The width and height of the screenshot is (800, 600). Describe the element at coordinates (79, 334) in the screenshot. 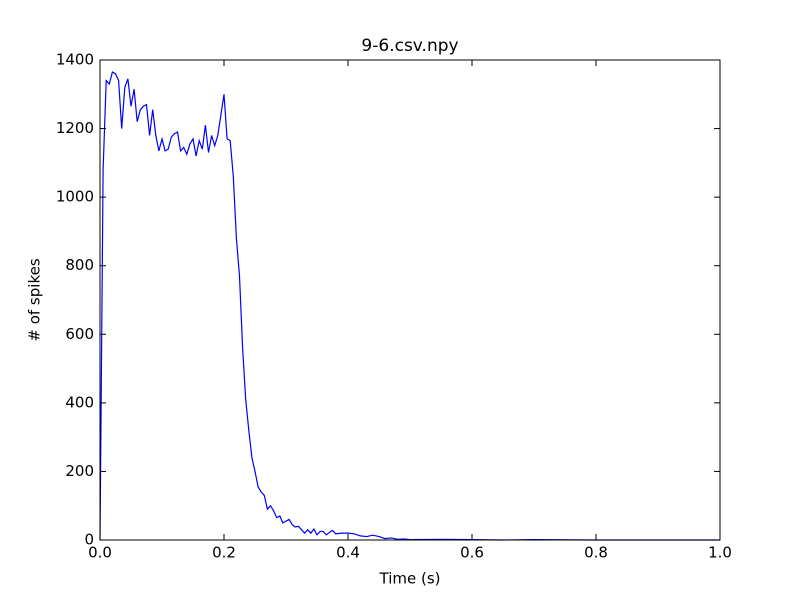

I see `y-tick-label: 600` at that location.